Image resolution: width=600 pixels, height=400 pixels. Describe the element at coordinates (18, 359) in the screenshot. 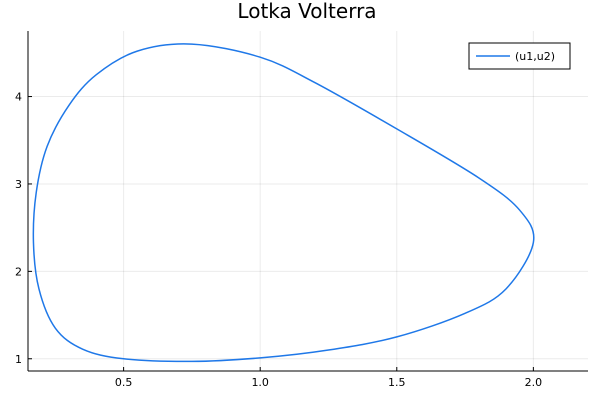

I see `y-tick-label: 1` at that location.